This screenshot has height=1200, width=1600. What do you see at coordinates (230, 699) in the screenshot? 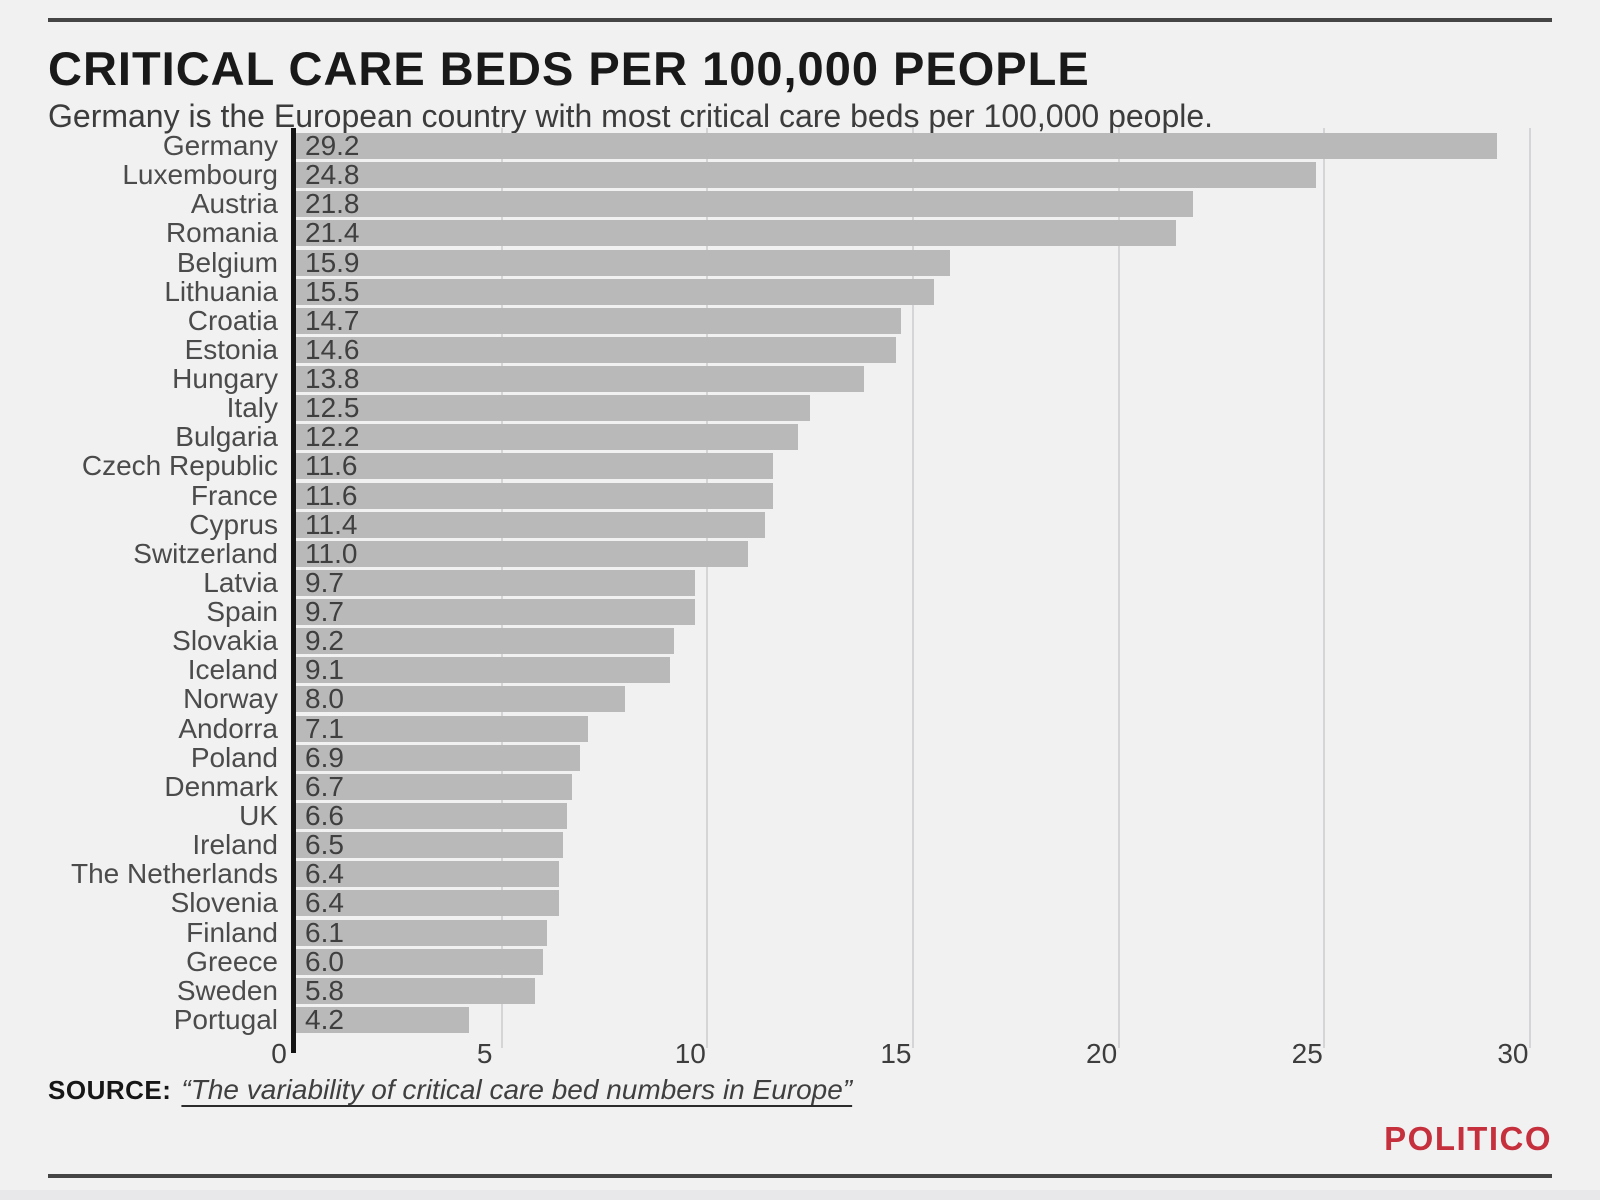
I see `category-label: Norway` at bounding box center [230, 699].